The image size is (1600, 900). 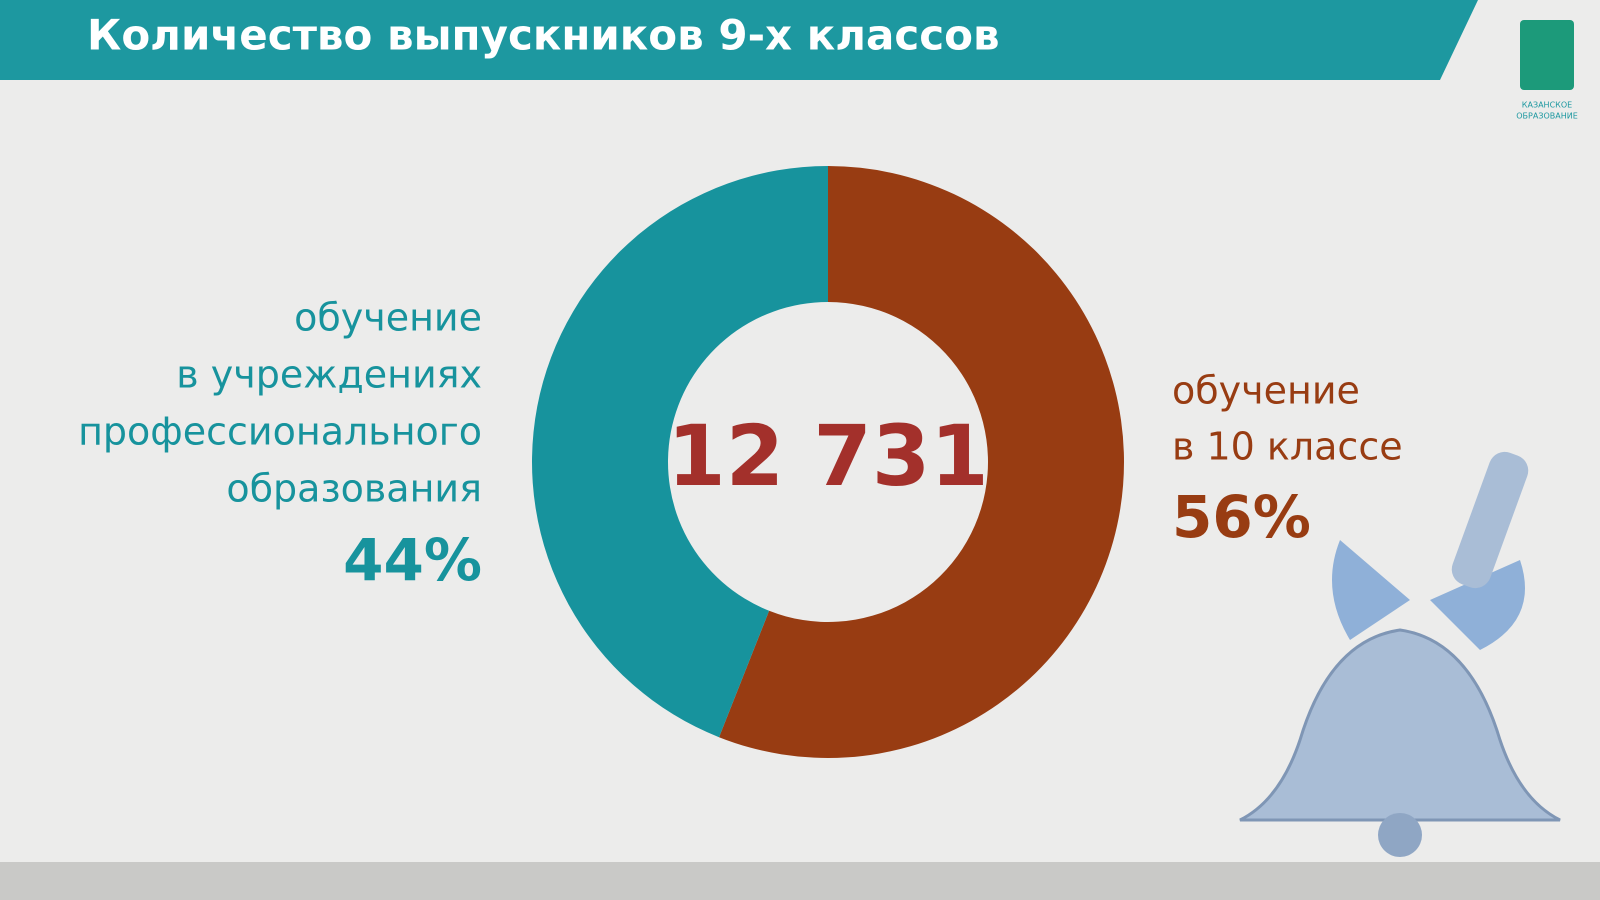 What do you see at coordinates (1428, 595) in the screenshot?
I see `bow` at bounding box center [1428, 595].